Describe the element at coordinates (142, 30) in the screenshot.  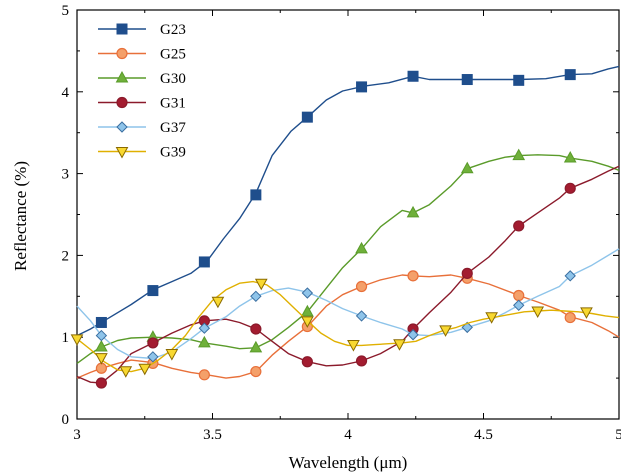
I see `legend-item-g23: G23` at that location.